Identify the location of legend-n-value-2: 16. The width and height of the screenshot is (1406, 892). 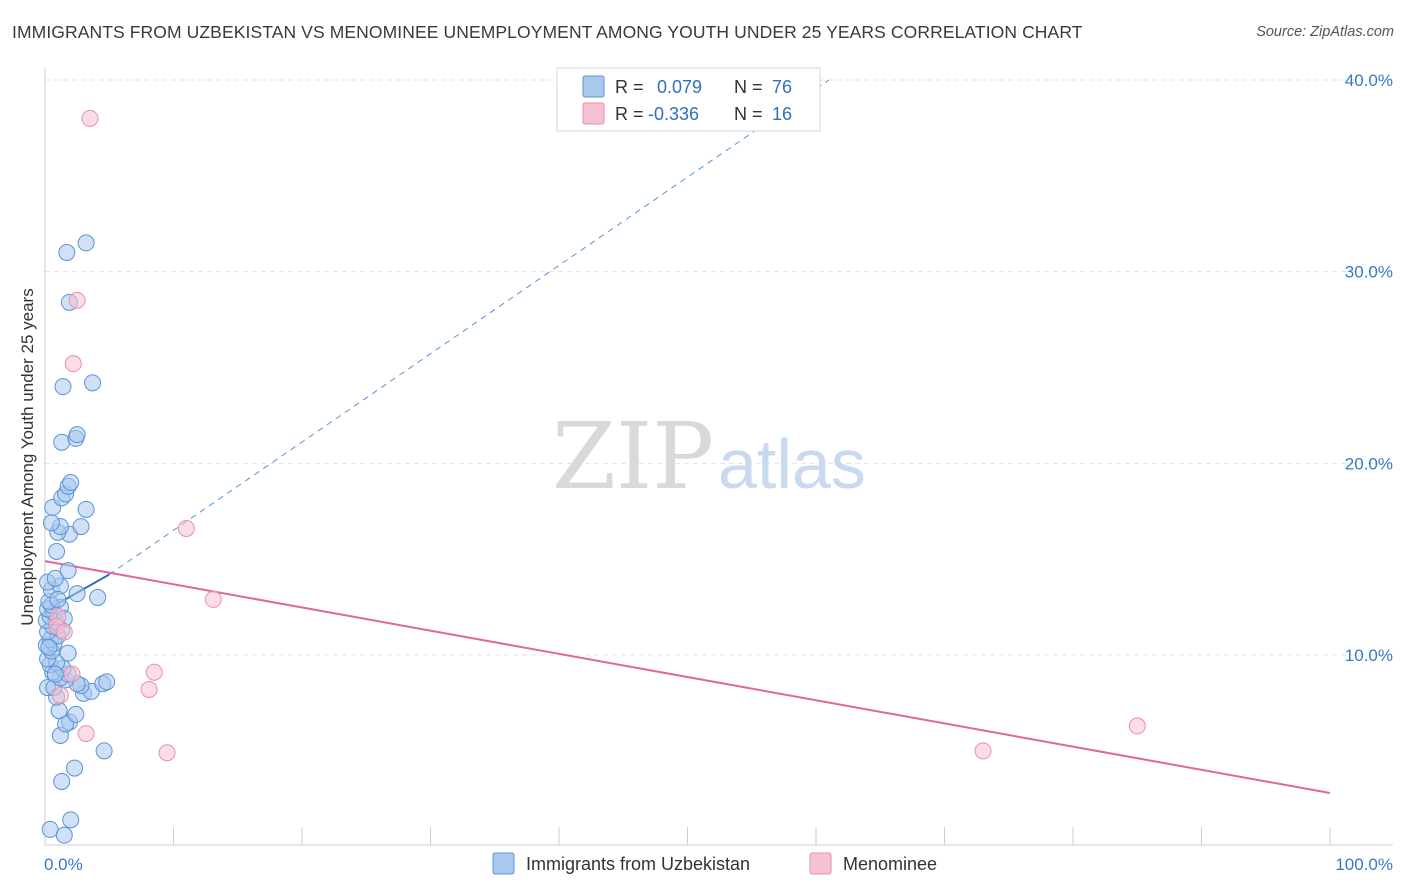
(782, 114).